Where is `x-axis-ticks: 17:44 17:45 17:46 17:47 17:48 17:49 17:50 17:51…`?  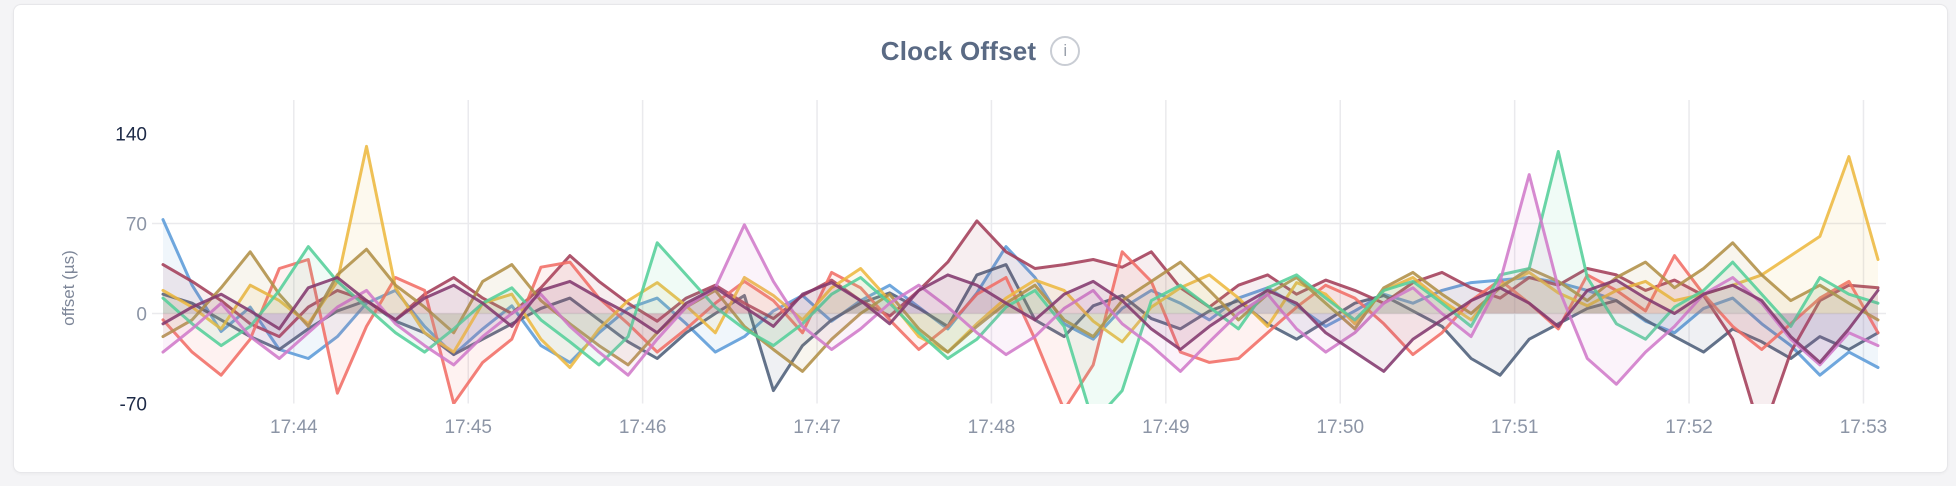 x-axis-ticks: 17:44 17:45 17:46 17:47 17:48 17:49 17:50 17:51… is located at coordinates (1078, 427).